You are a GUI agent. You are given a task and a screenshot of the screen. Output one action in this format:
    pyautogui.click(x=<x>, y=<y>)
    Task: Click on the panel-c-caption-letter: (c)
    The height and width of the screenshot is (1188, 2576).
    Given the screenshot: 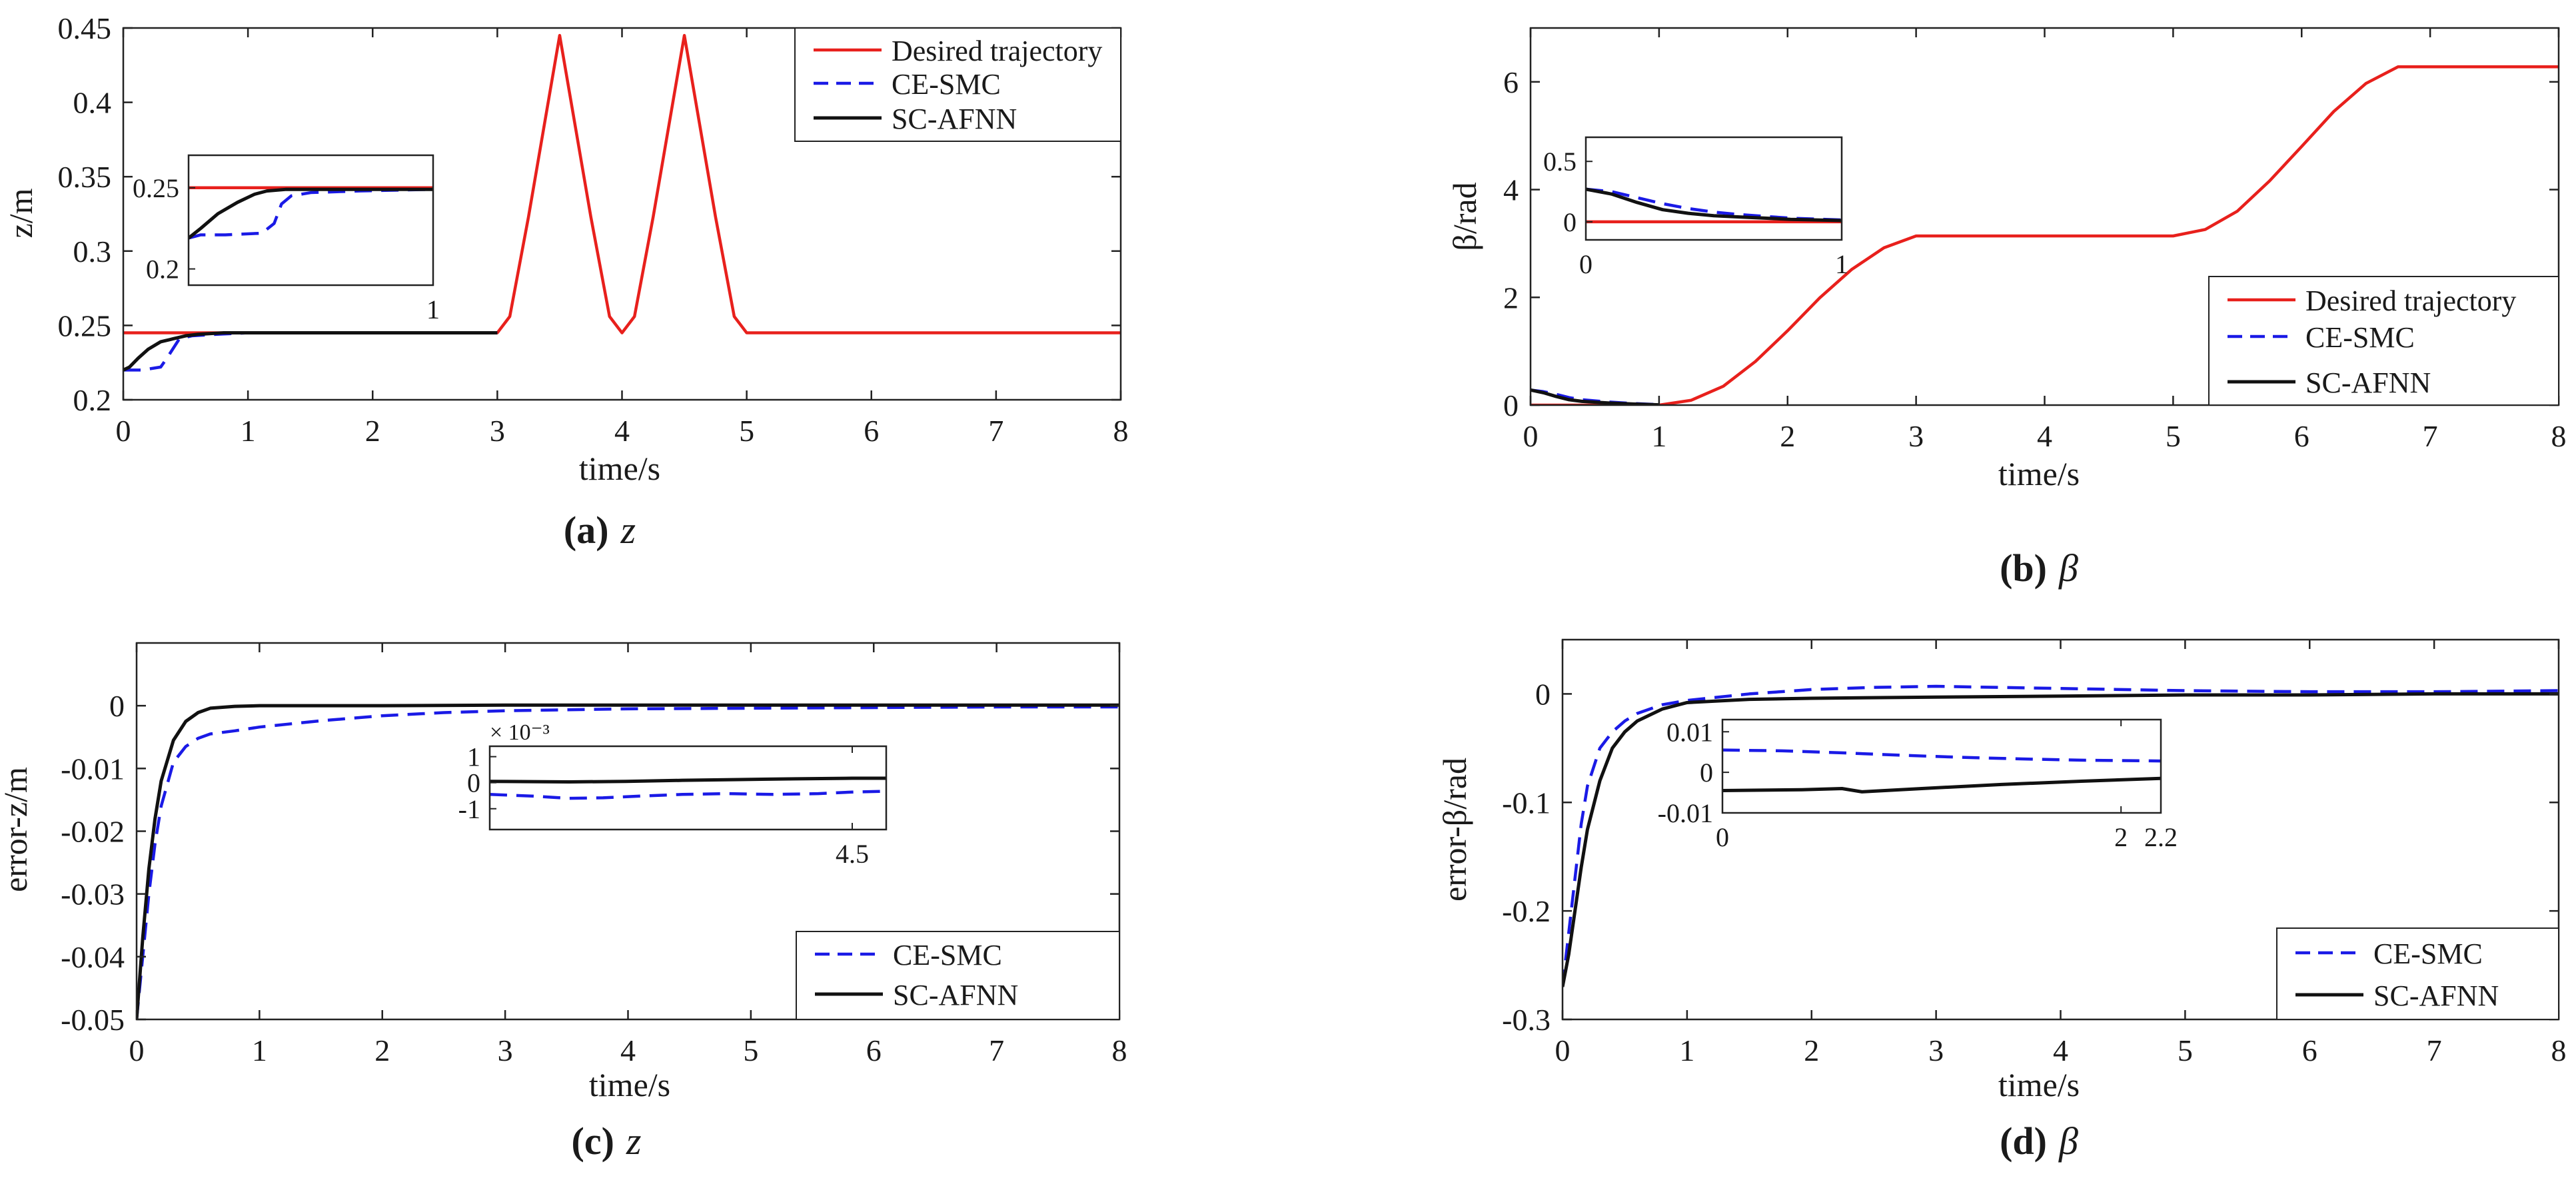 What is the action you would take?
    pyautogui.click(x=593, y=1141)
    